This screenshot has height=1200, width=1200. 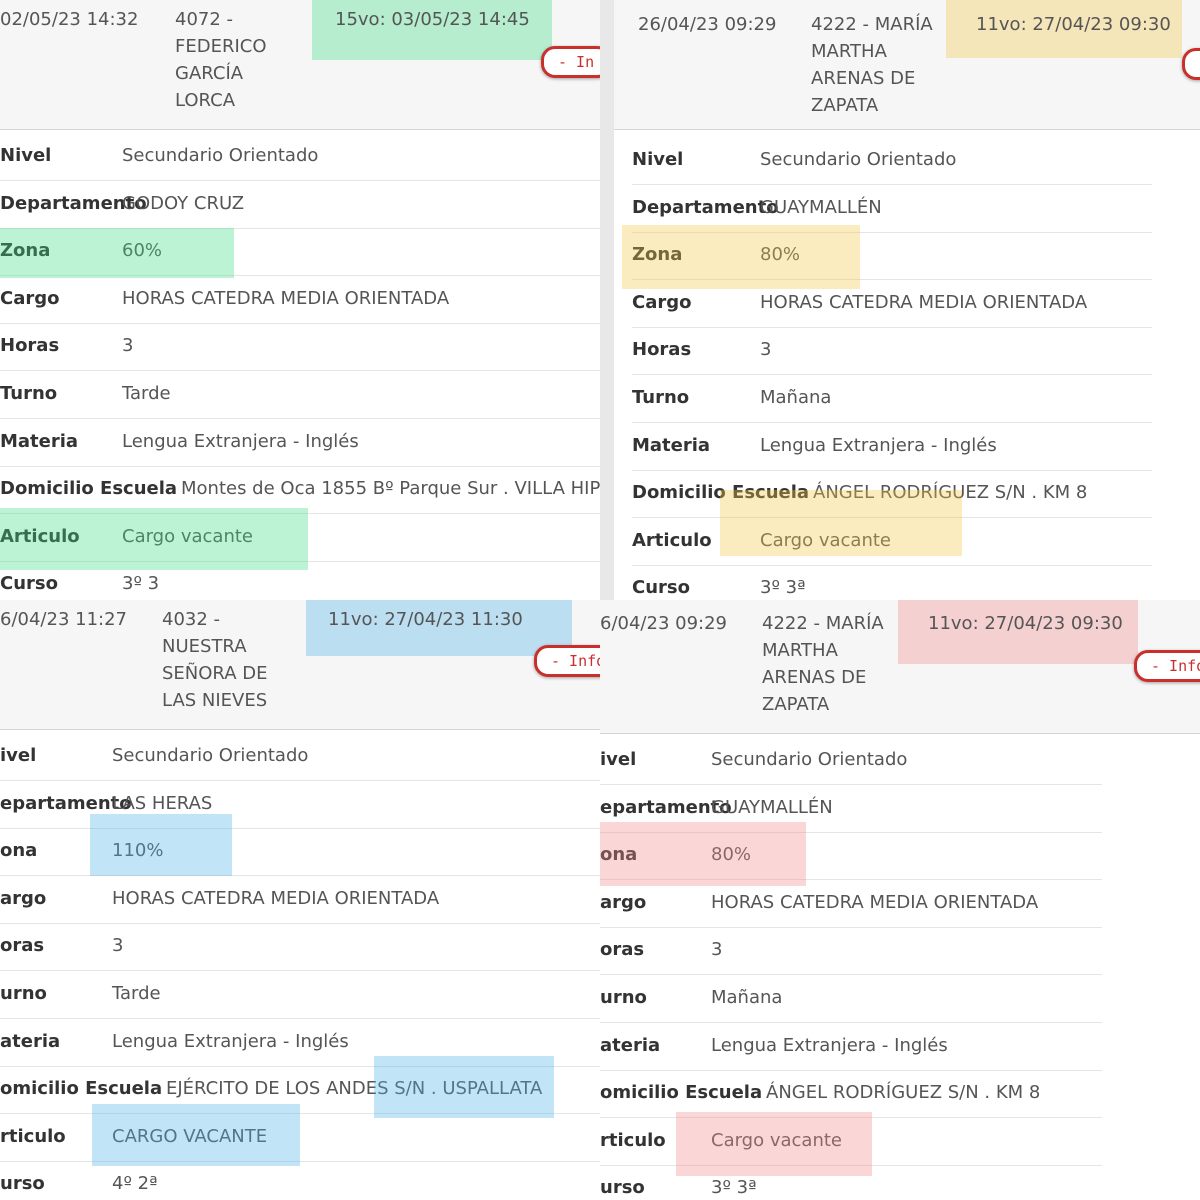 What do you see at coordinates (300, 1180) in the screenshot?
I see `detail-row: urso 4º 2ª` at bounding box center [300, 1180].